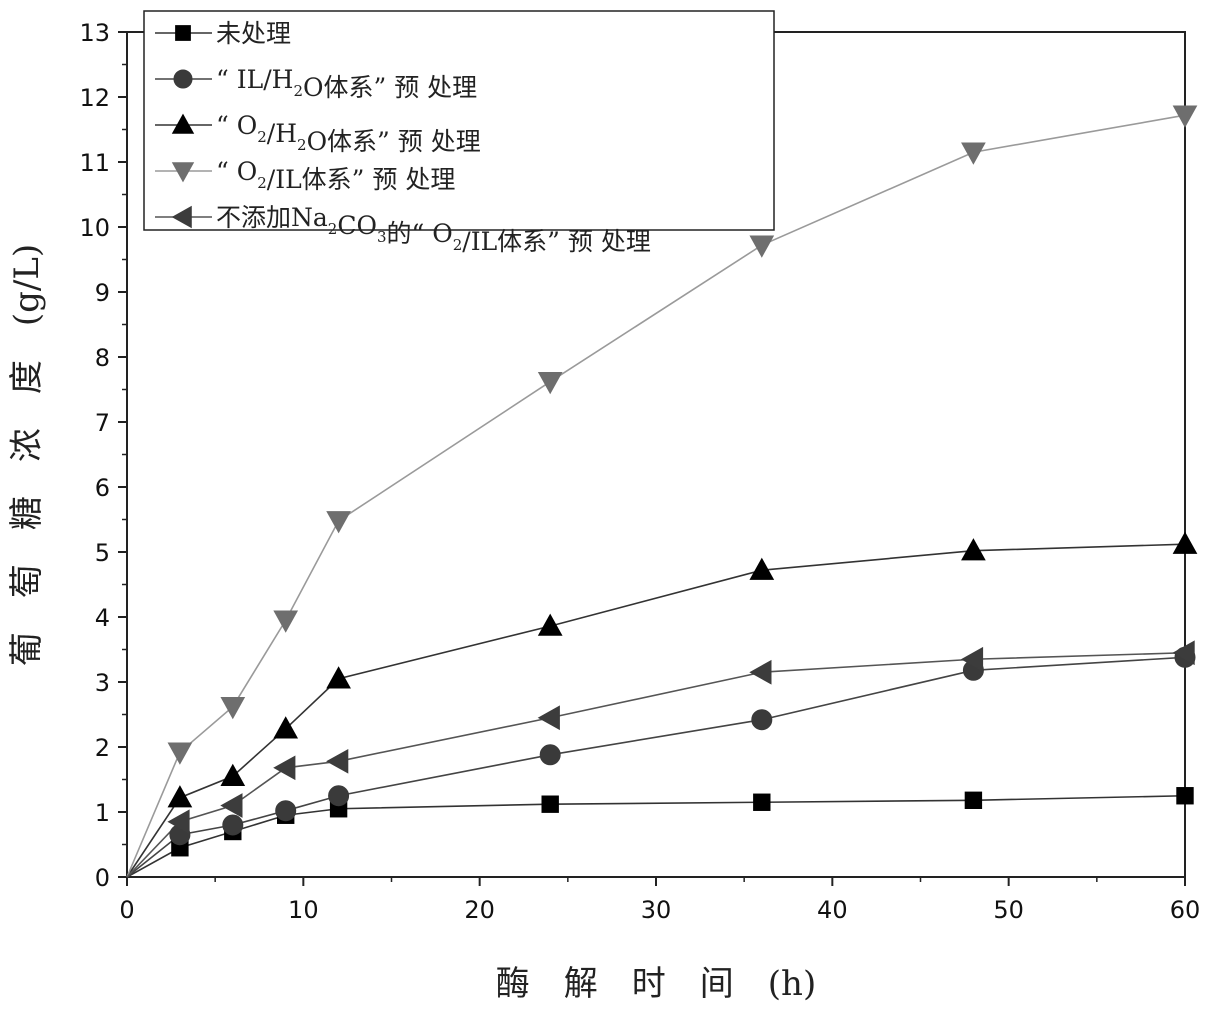 This screenshot has height=1010, width=1209. Describe the element at coordinates (102, 358) in the screenshot. I see `y-tick-label: 8` at that location.